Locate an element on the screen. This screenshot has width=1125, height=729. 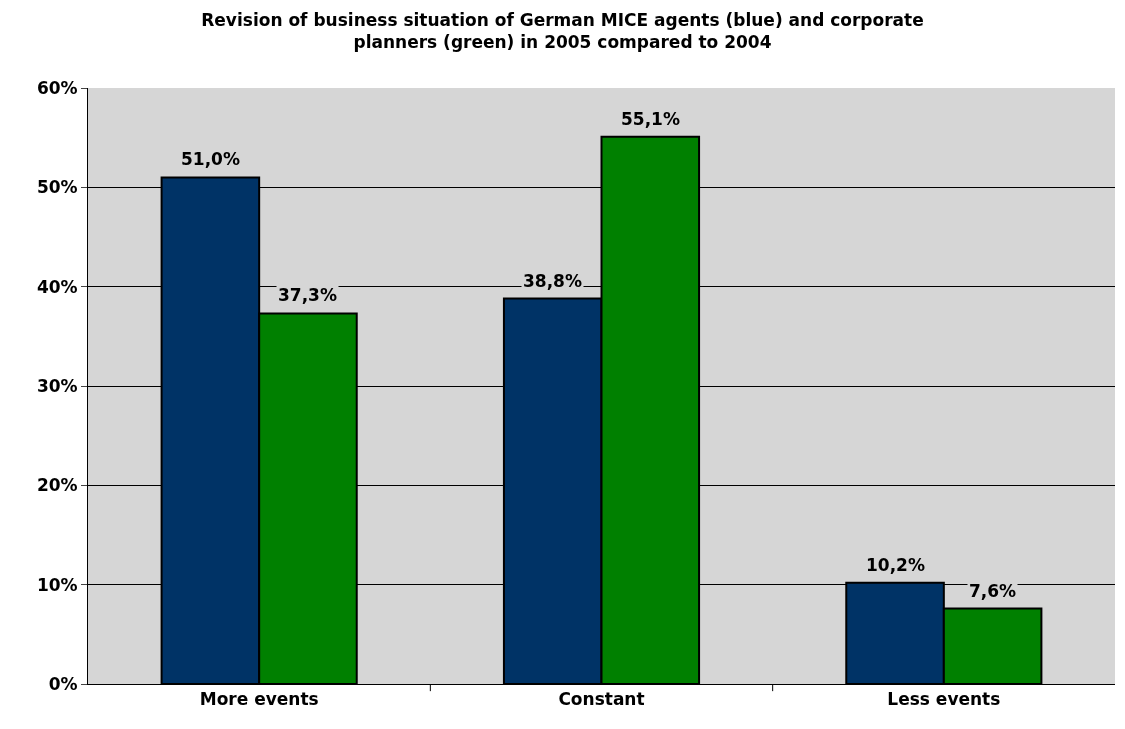
y-tick-label: 20% is located at coordinates (57, 485).